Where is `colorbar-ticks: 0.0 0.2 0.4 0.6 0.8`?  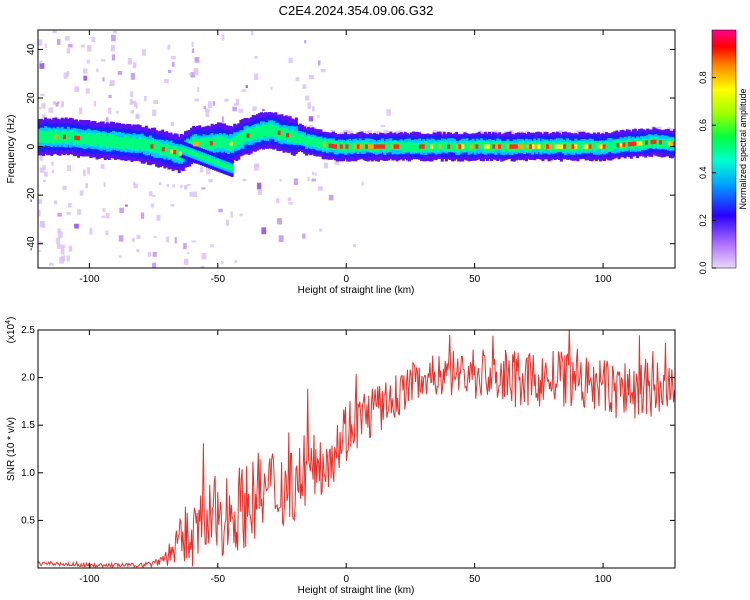
colorbar-ticks: 0.0 0.2 0.4 0.6 0.8 is located at coordinates (707, 172).